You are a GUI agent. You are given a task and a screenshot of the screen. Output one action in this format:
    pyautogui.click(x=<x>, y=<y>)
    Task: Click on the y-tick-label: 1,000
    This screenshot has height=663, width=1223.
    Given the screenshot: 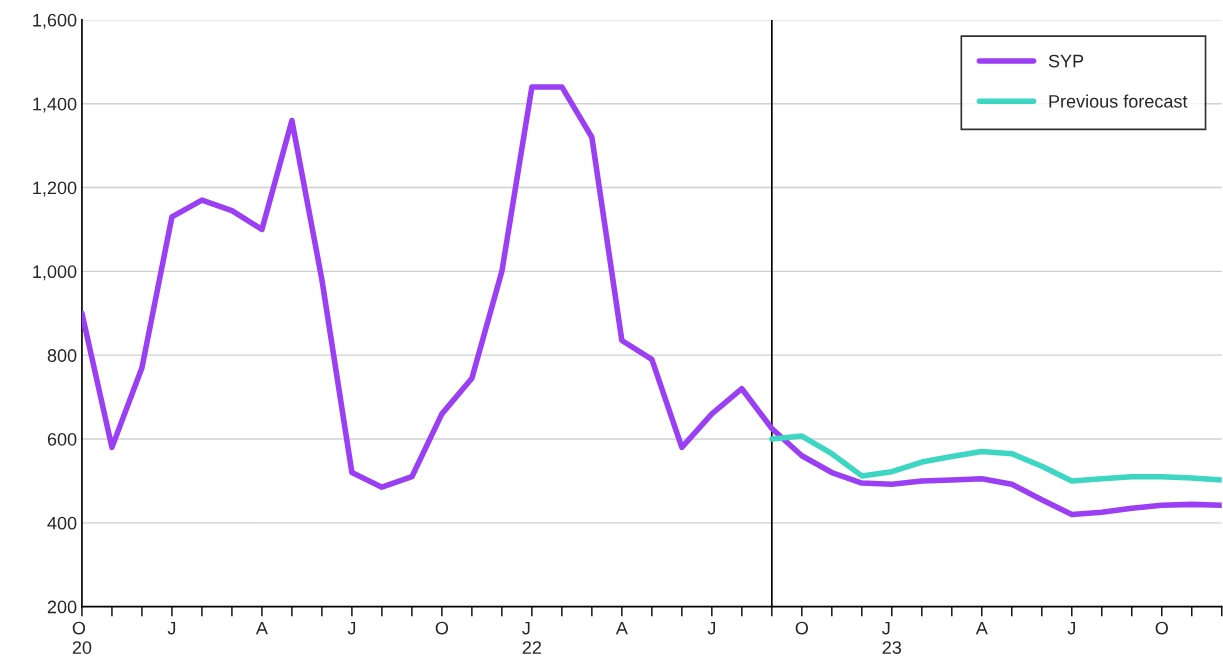 What is the action you would take?
    pyautogui.click(x=55, y=273)
    